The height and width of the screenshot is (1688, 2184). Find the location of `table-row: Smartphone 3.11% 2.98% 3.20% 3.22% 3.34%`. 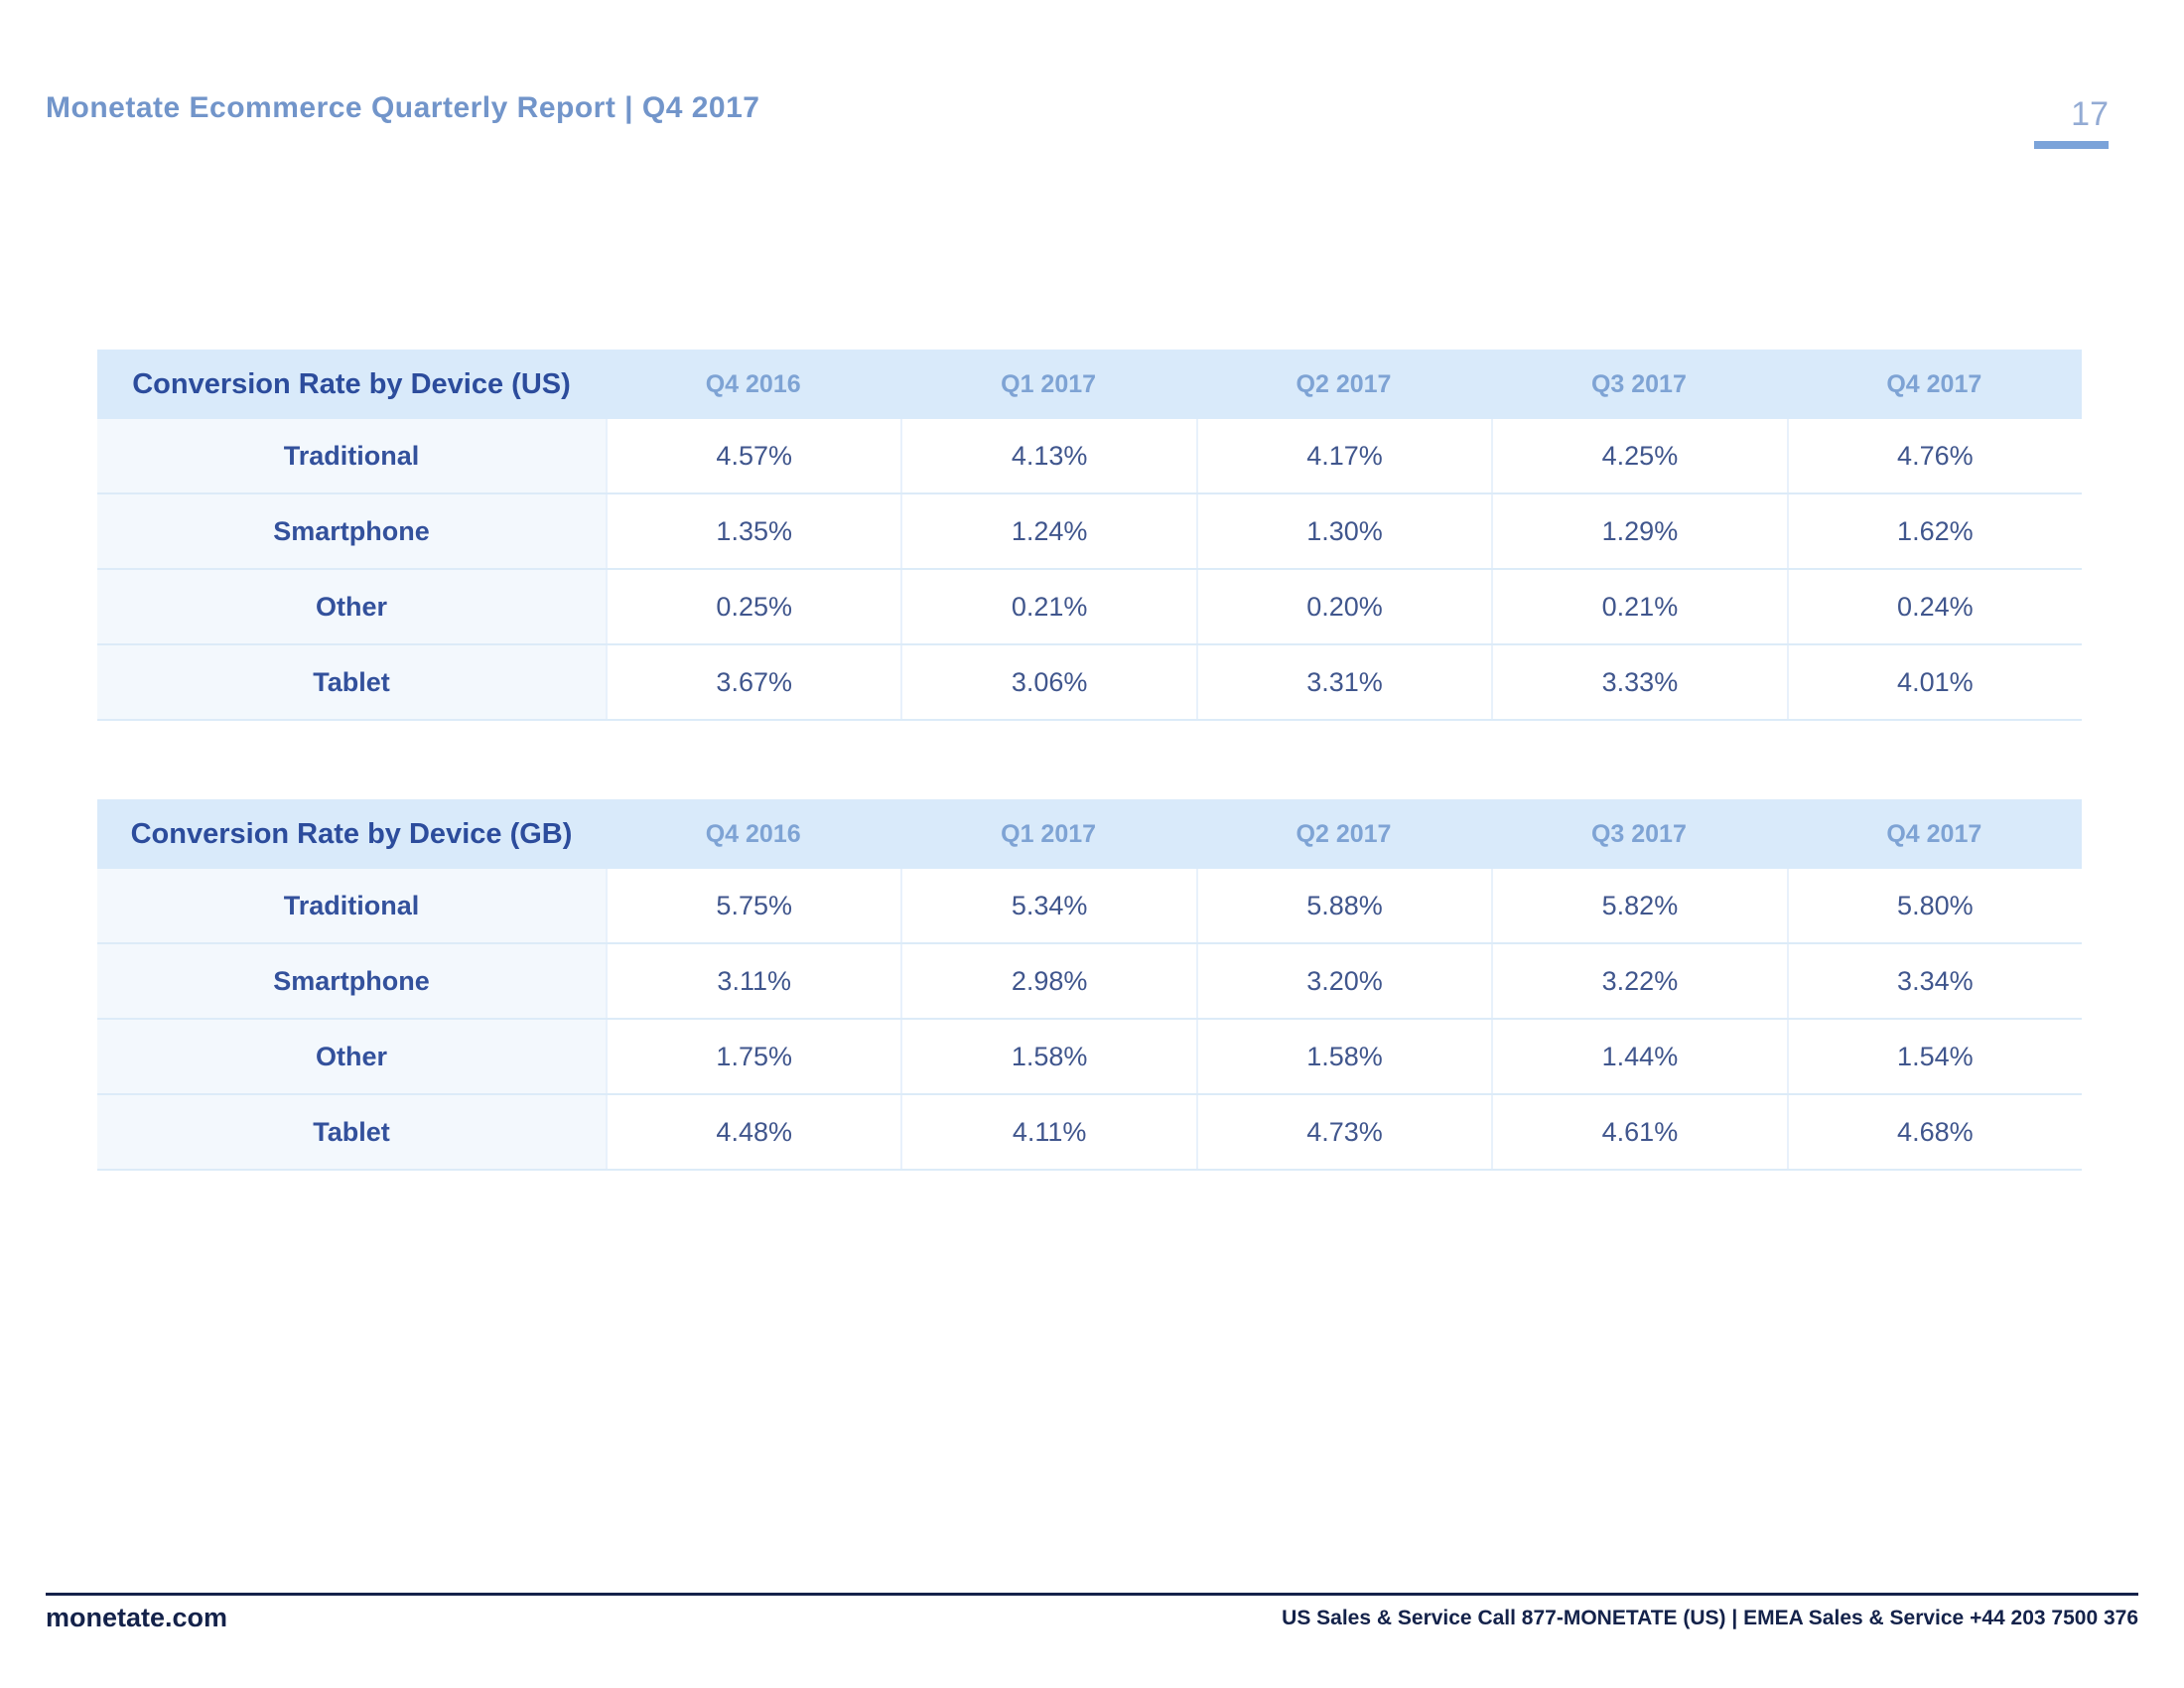

table-row: Smartphone 3.11% 2.98% 3.20% 3.22% 3.34% is located at coordinates (1090, 982).